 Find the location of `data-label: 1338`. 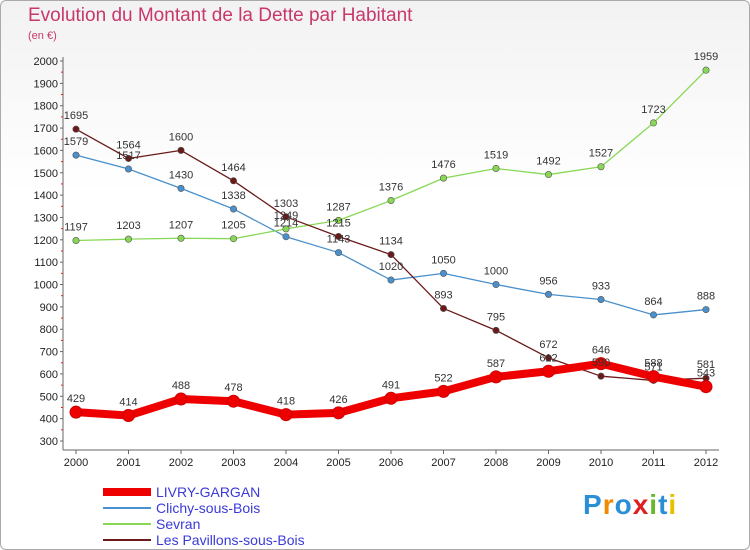

data-label: 1338 is located at coordinates (233, 196).